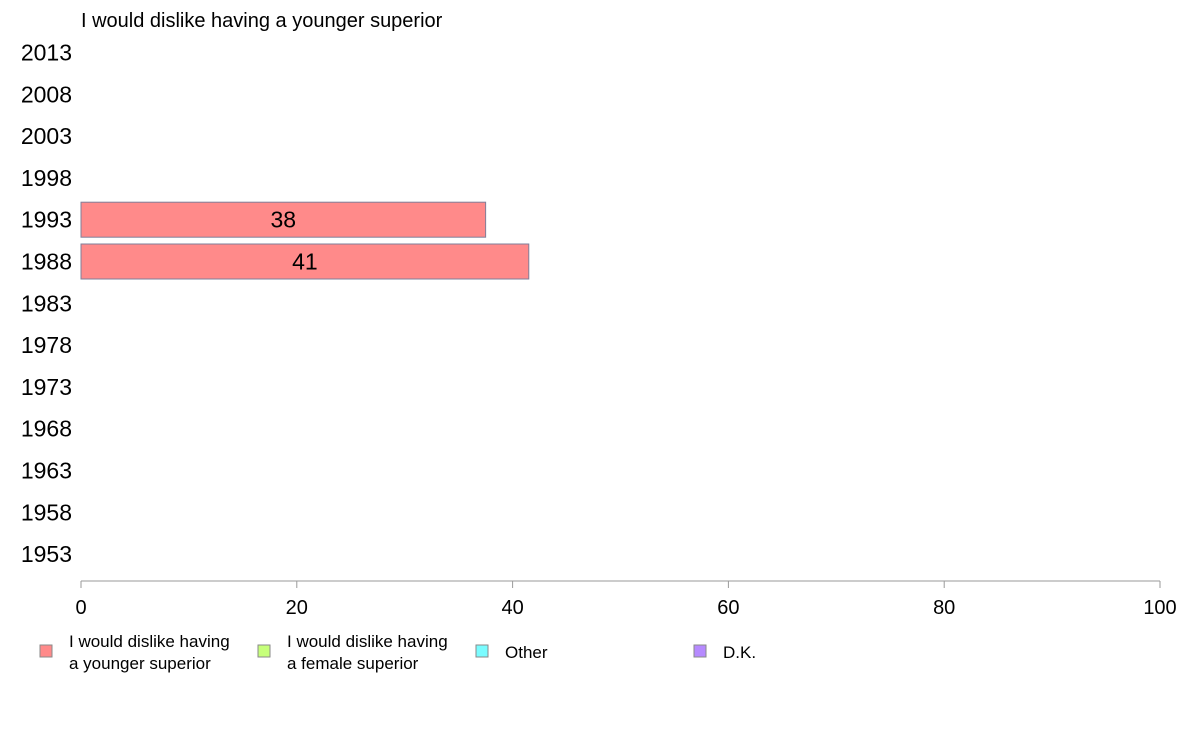 The image size is (1188, 736). Describe the element at coordinates (305, 240) in the screenshot. I see `bars: 38 41` at that location.